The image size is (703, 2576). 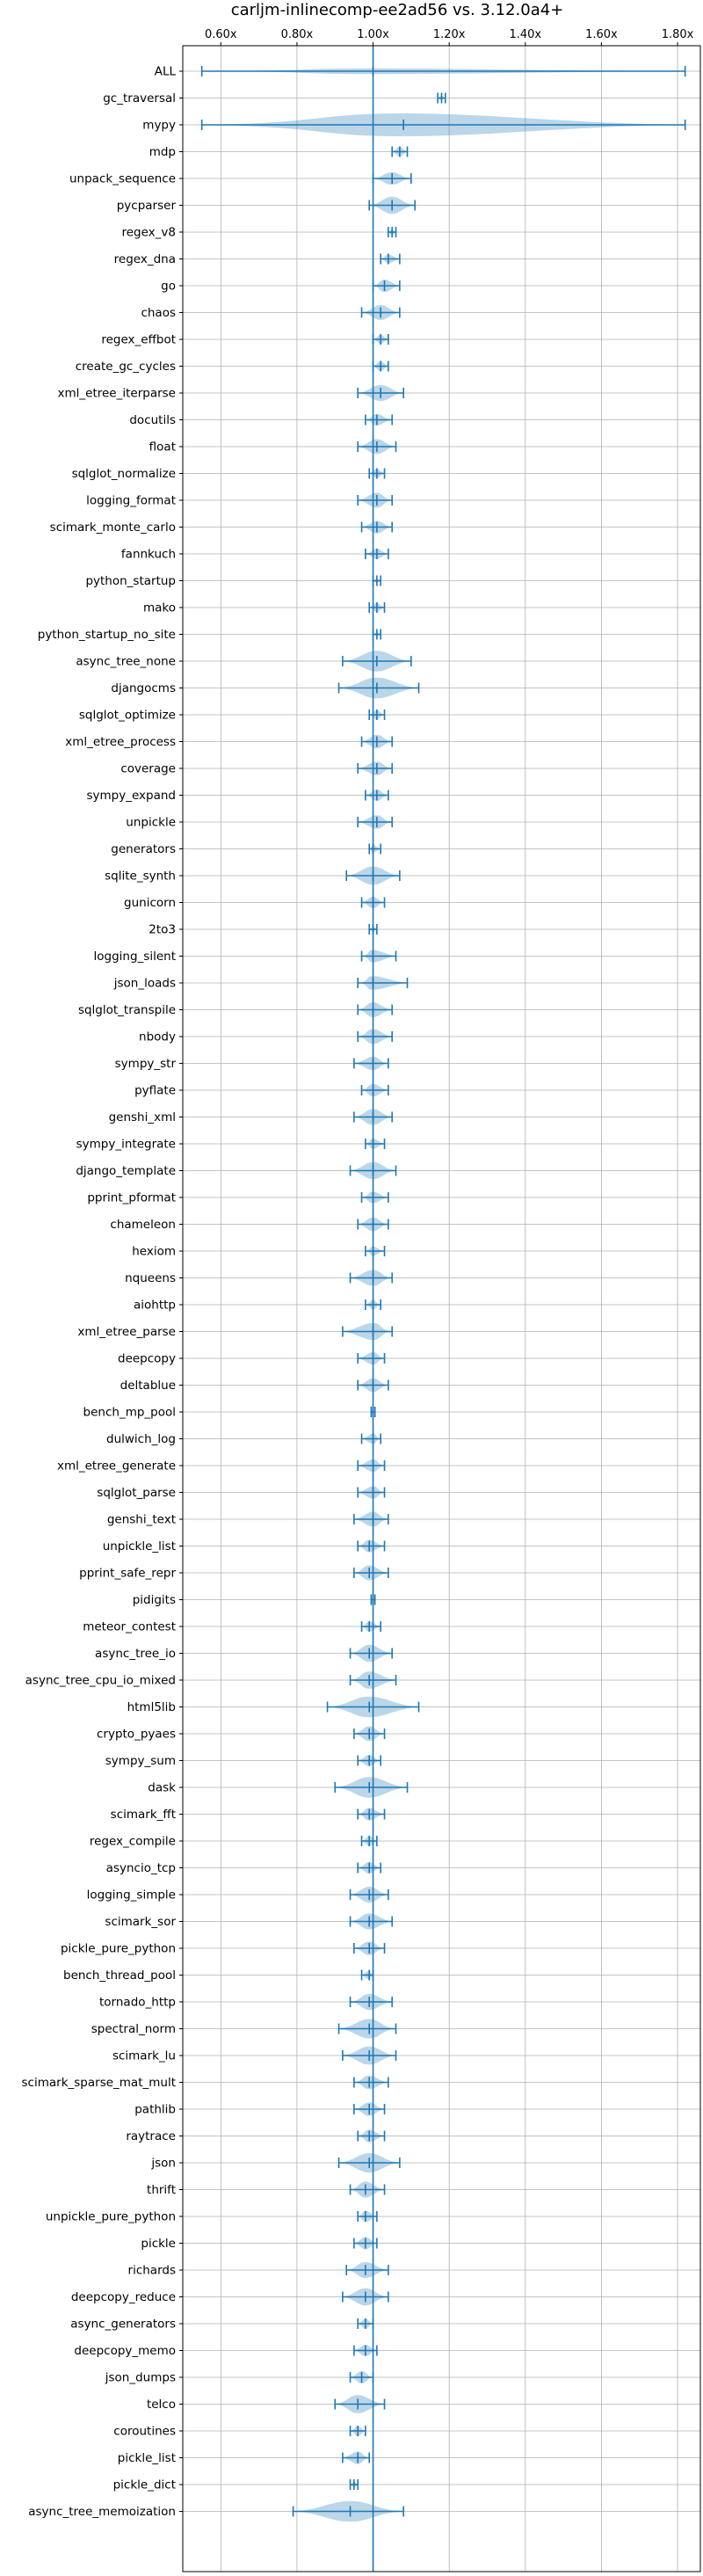 I want to click on category-label: docutils, so click(x=153, y=420).